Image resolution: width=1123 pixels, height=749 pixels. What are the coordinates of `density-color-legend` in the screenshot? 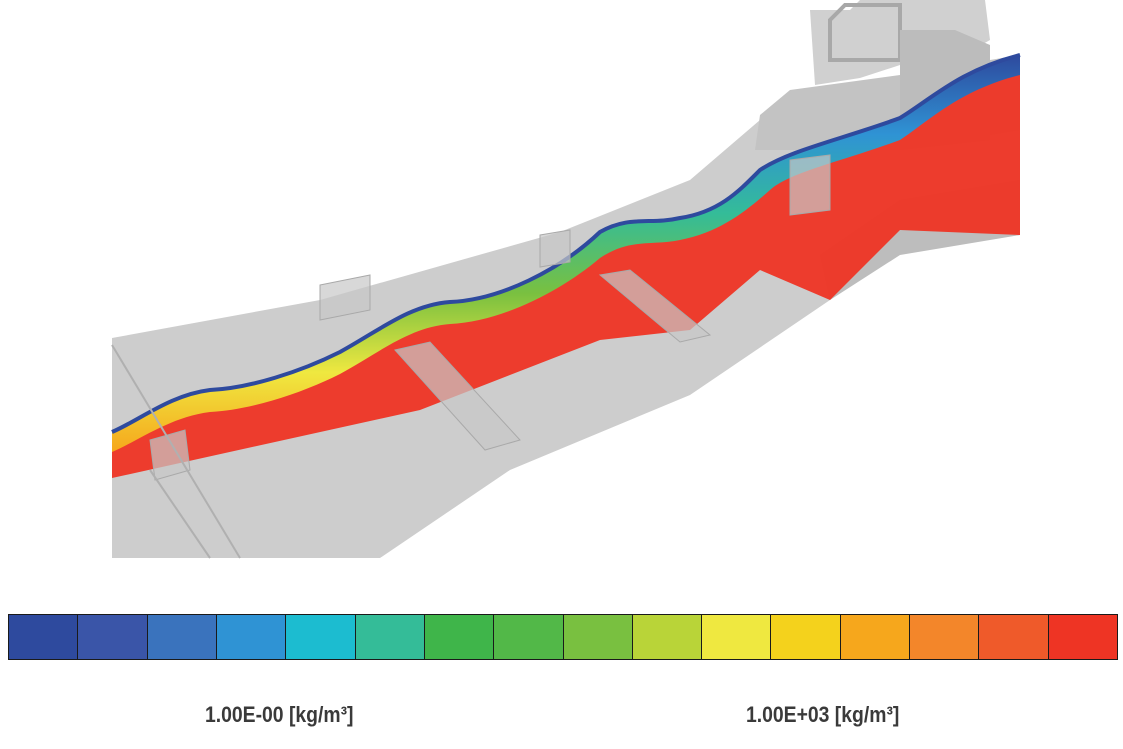 It's located at (563, 637).